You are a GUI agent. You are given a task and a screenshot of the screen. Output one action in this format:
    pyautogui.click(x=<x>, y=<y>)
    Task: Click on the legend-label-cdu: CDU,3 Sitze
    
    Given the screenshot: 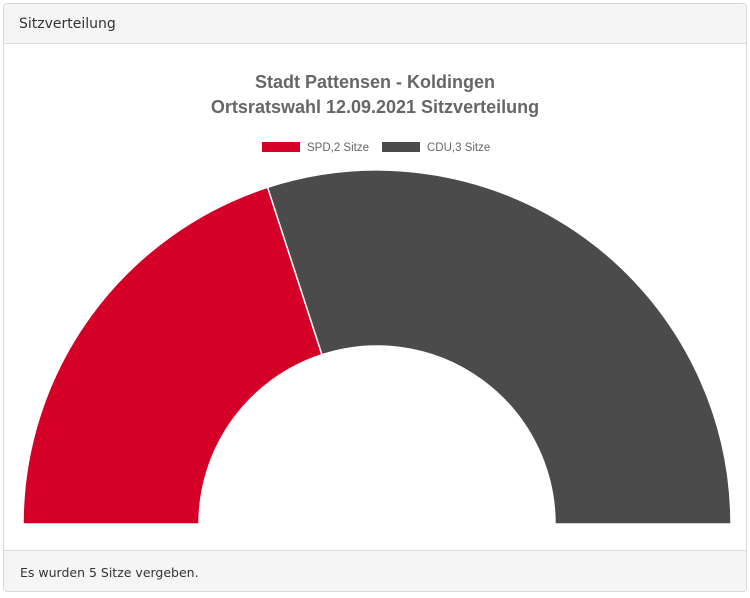 What is the action you would take?
    pyautogui.click(x=458, y=148)
    